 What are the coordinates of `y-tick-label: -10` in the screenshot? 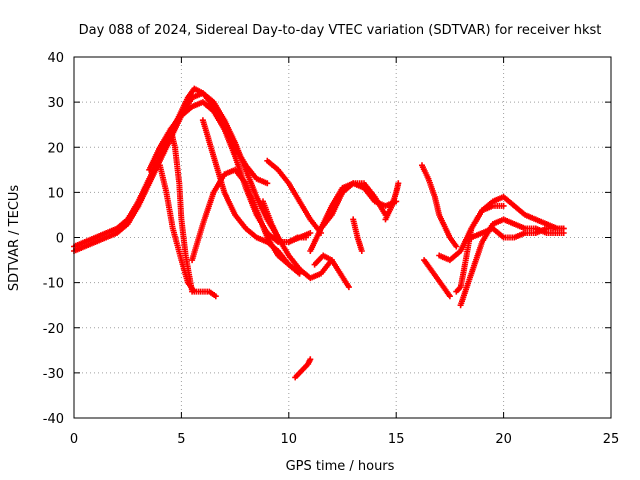 It's located at (53, 284).